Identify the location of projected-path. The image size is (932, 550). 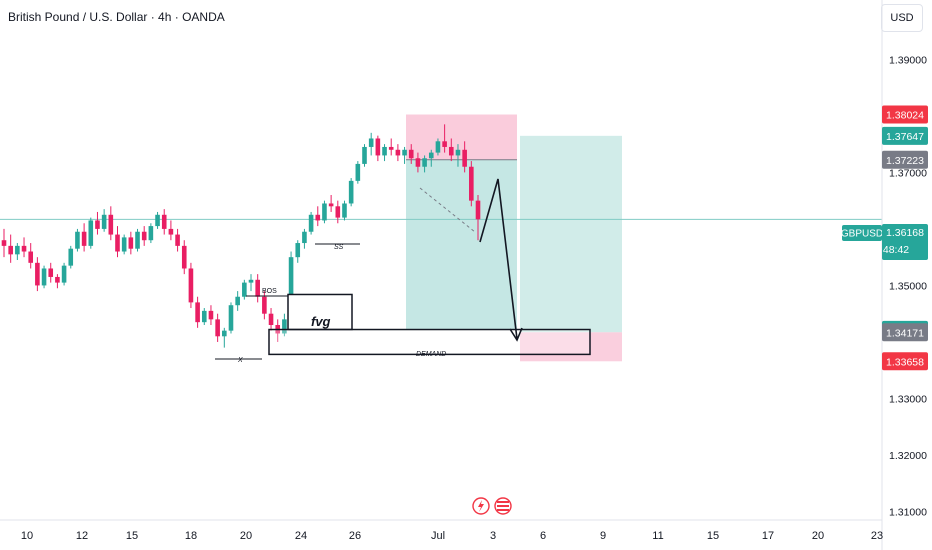
(498, 259).